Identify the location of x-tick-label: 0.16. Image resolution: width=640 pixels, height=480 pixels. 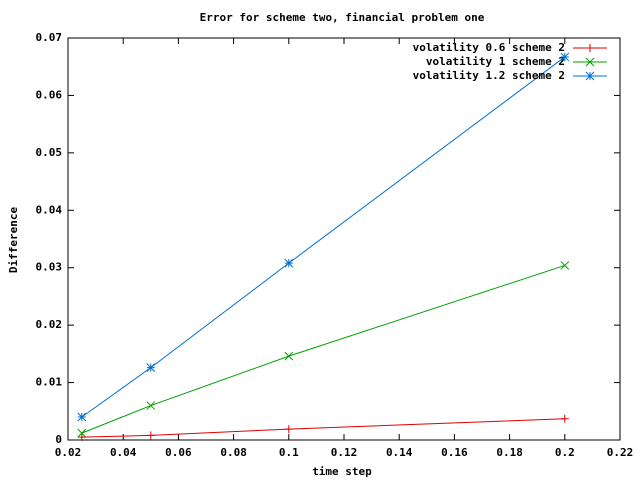
(454, 452).